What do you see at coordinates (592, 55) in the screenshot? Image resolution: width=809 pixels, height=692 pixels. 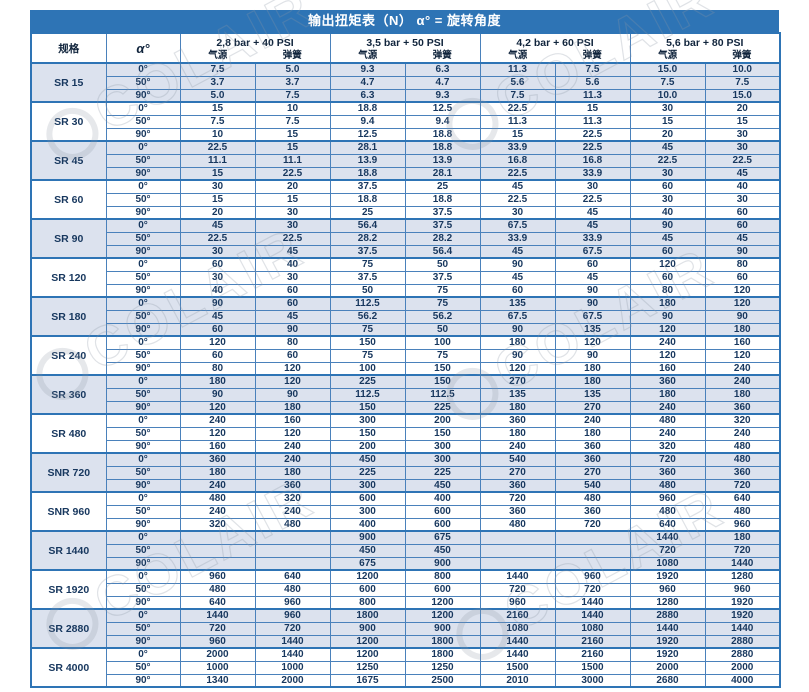 I see `spring-subheader: 弹簧` at bounding box center [592, 55].